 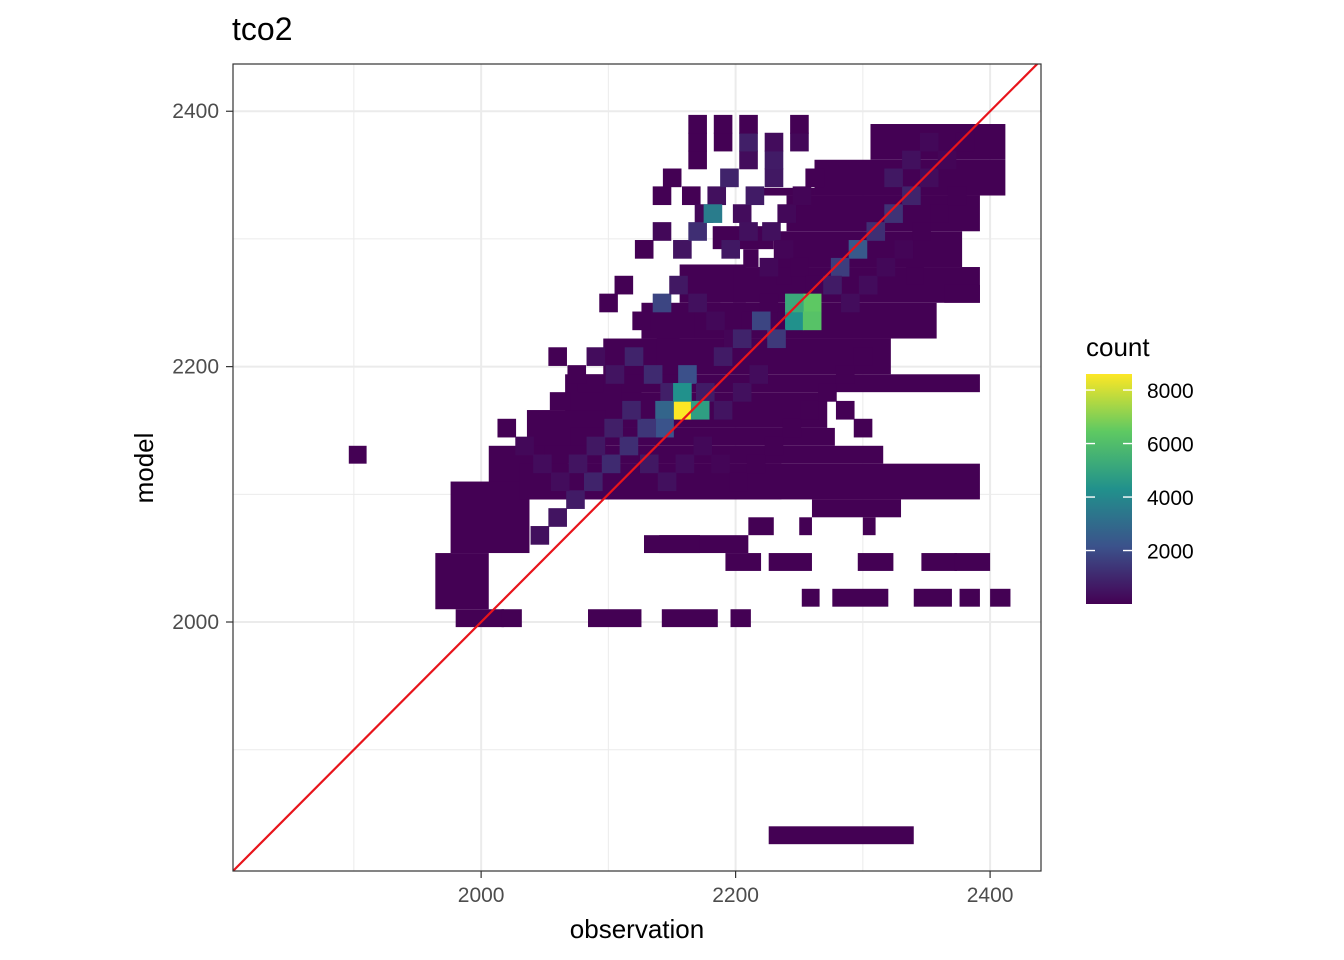 What do you see at coordinates (1170, 391) in the screenshot?
I see `legend-tick-label: 8000` at bounding box center [1170, 391].